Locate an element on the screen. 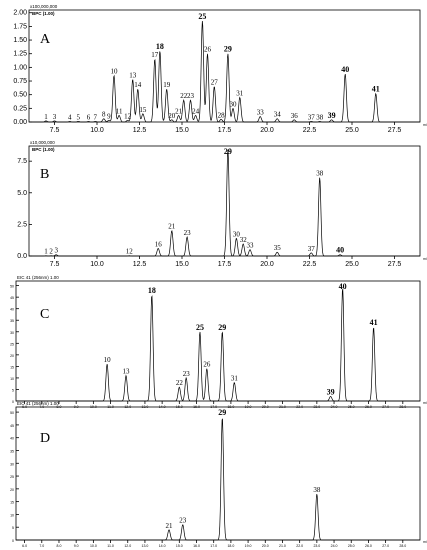 Image resolution: width=427 pixels, height=550 pixels. peak-label: 31 is located at coordinates (240, 93).